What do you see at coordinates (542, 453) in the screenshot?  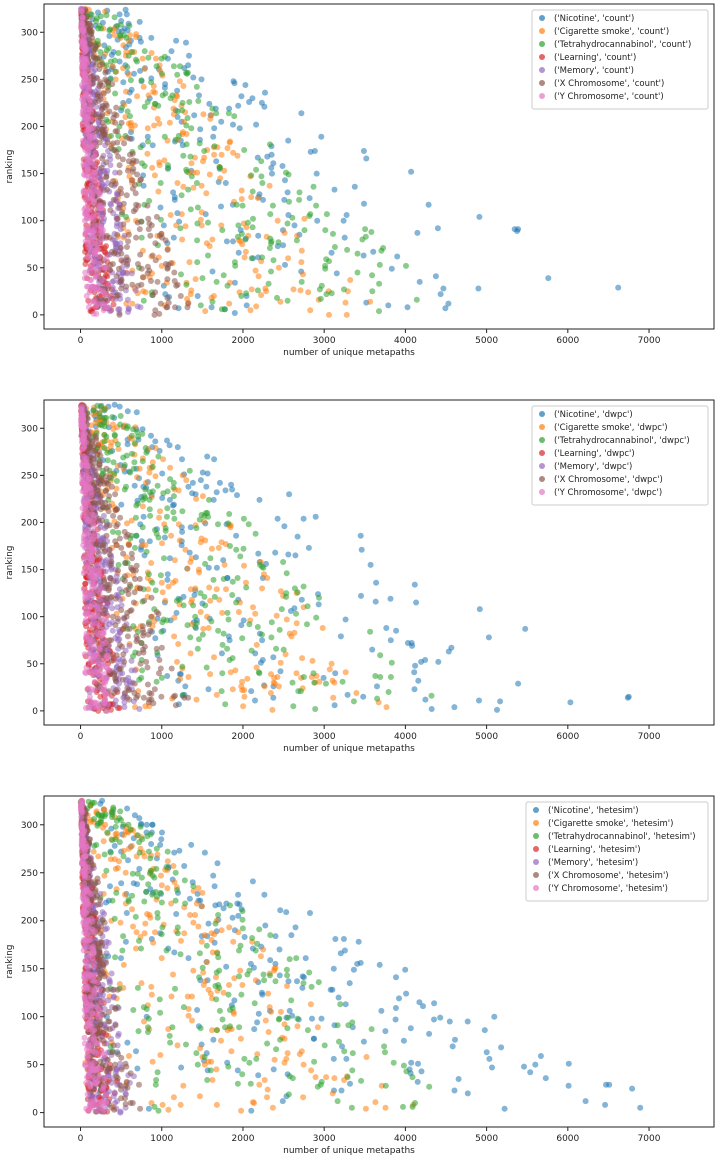 I see `legend-marker` at bounding box center [542, 453].